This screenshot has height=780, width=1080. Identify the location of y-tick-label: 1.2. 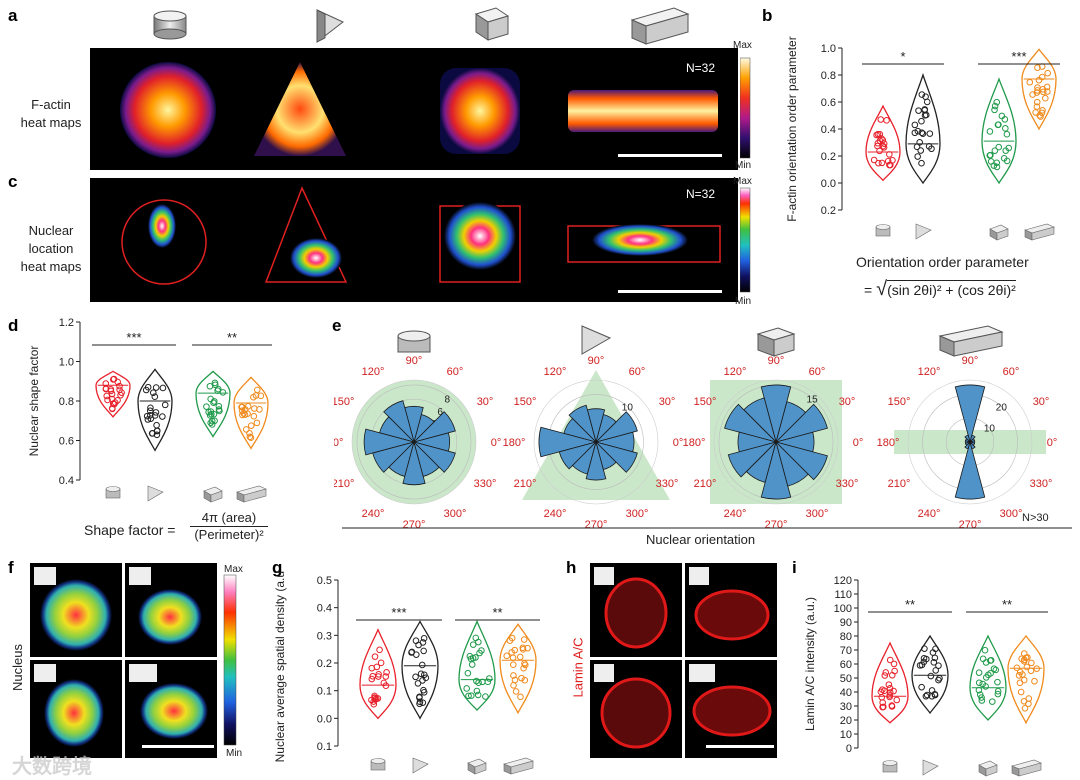
(66, 323).